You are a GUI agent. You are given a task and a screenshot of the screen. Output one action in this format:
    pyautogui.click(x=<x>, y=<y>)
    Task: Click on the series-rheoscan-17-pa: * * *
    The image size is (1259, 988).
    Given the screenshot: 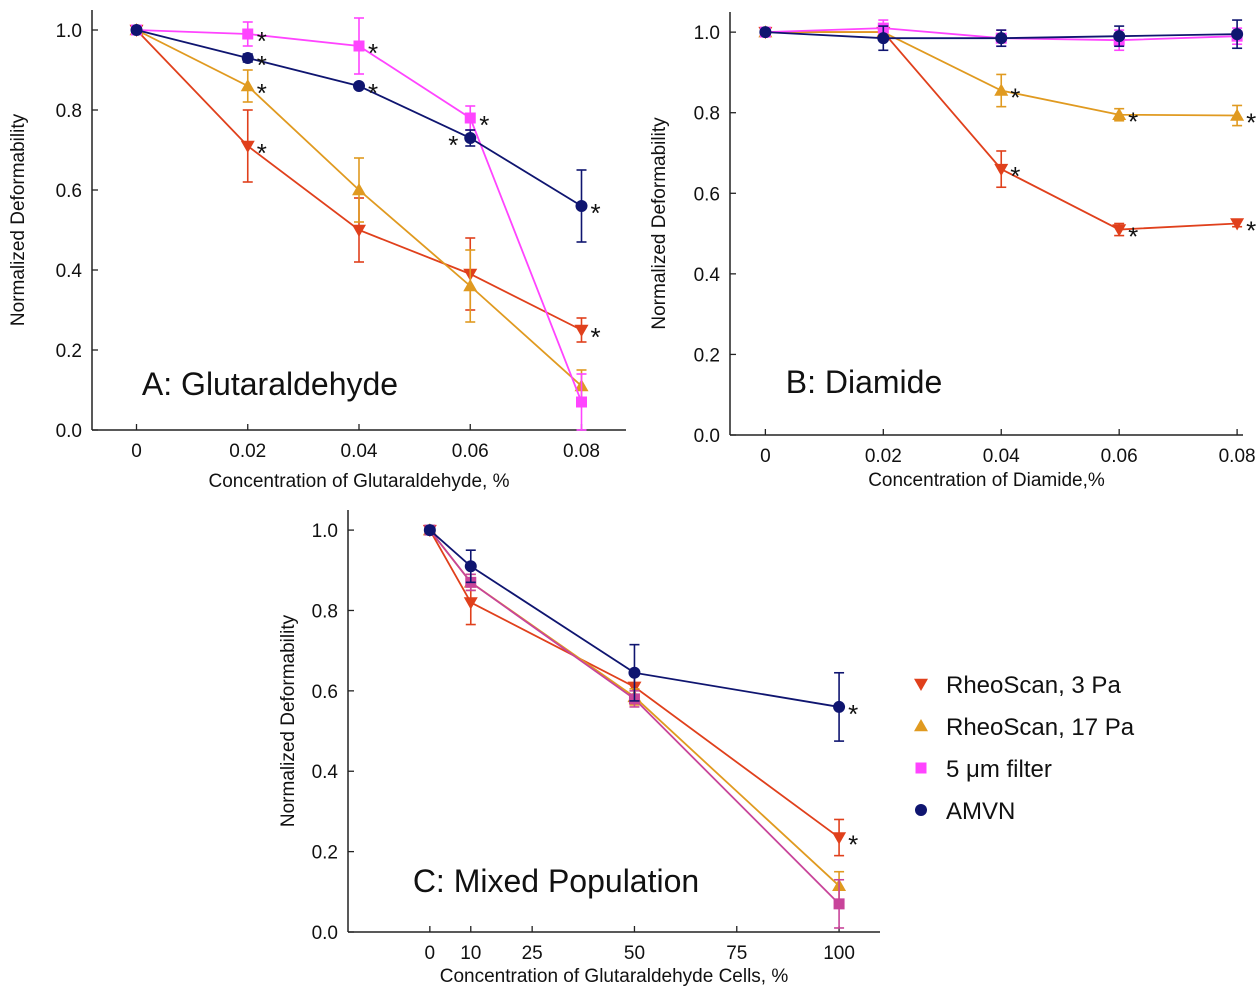 What is the action you would take?
    pyautogui.click(x=1007, y=80)
    